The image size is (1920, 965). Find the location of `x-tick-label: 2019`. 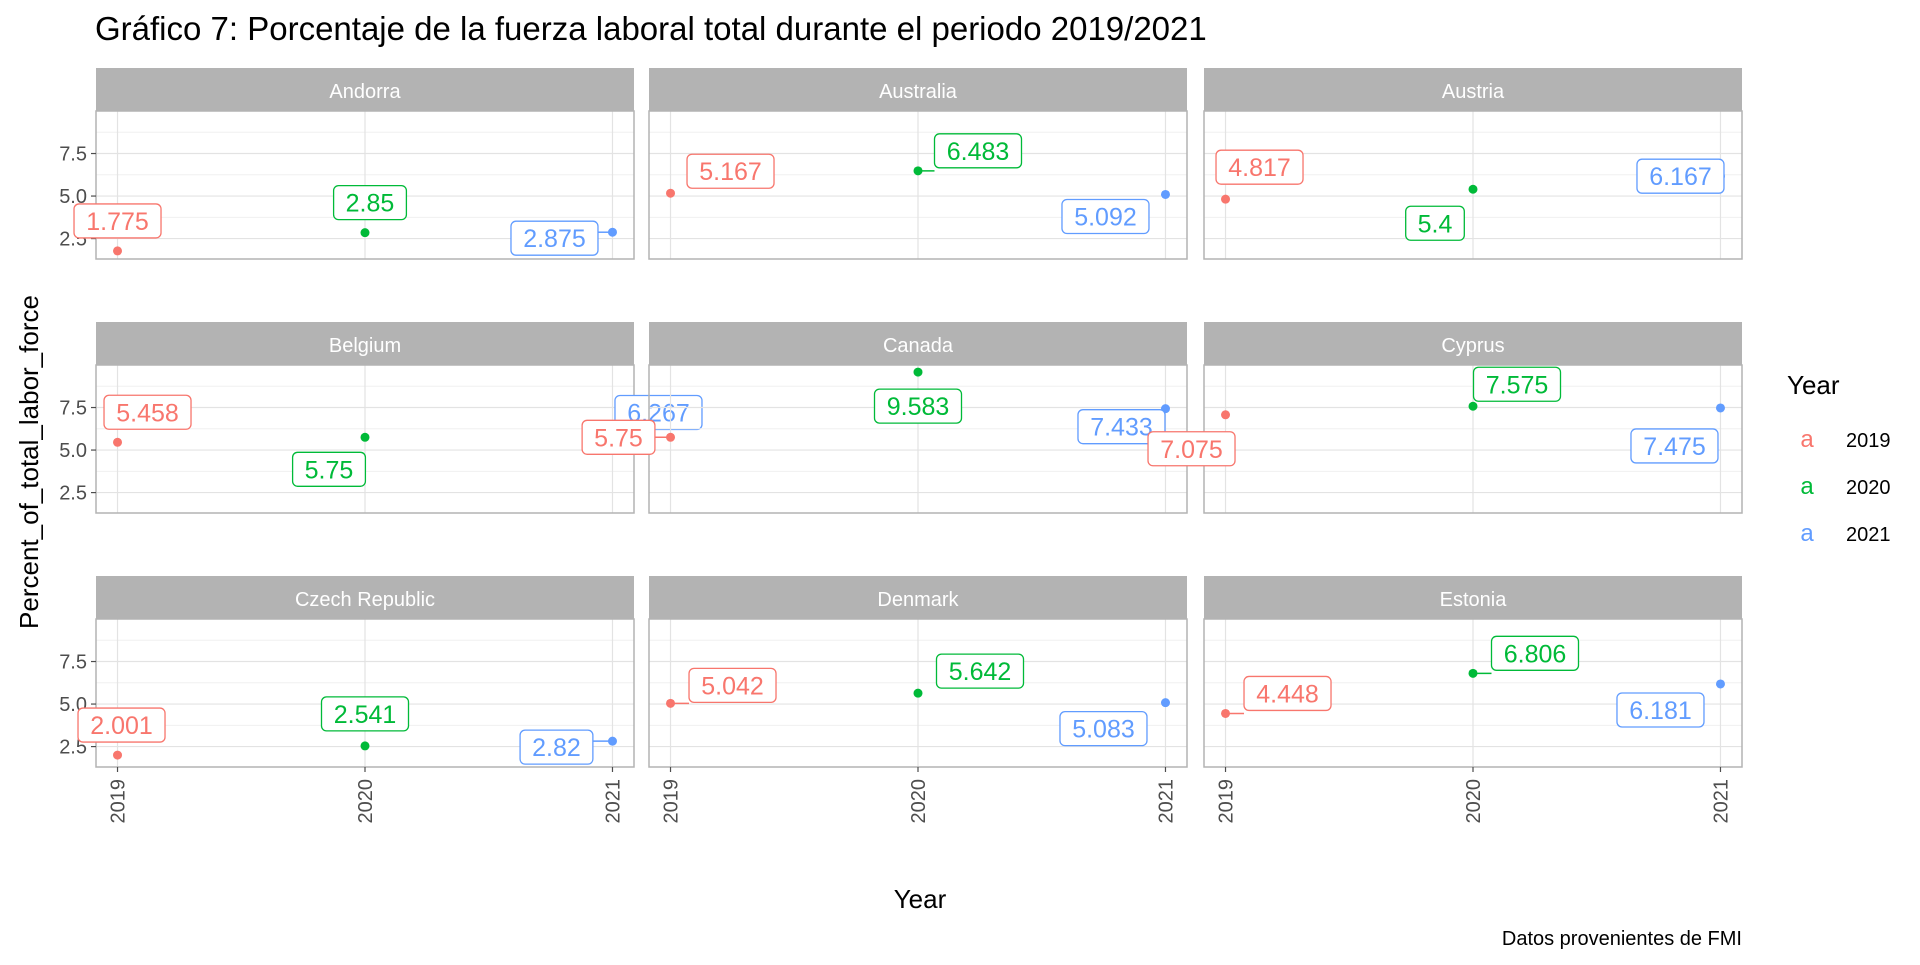

x-tick-label: 2019 is located at coordinates (119, 801).